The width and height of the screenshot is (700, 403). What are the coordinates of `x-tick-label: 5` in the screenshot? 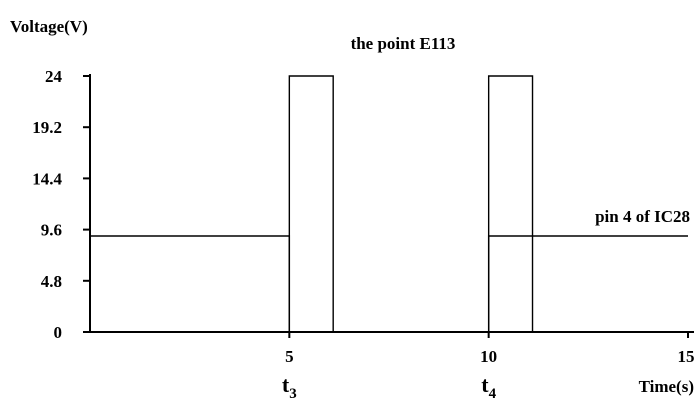 It's located at (289, 356).